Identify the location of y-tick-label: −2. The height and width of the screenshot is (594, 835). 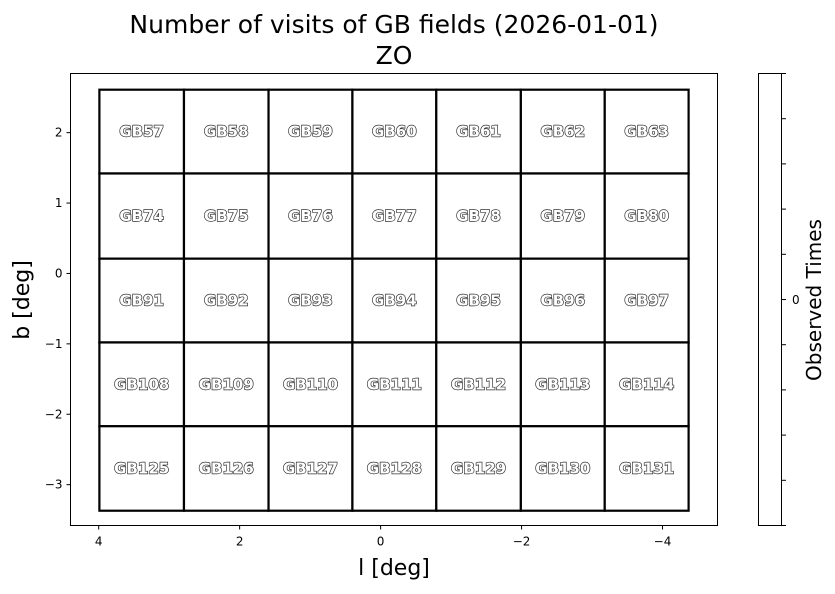
(54, 414).